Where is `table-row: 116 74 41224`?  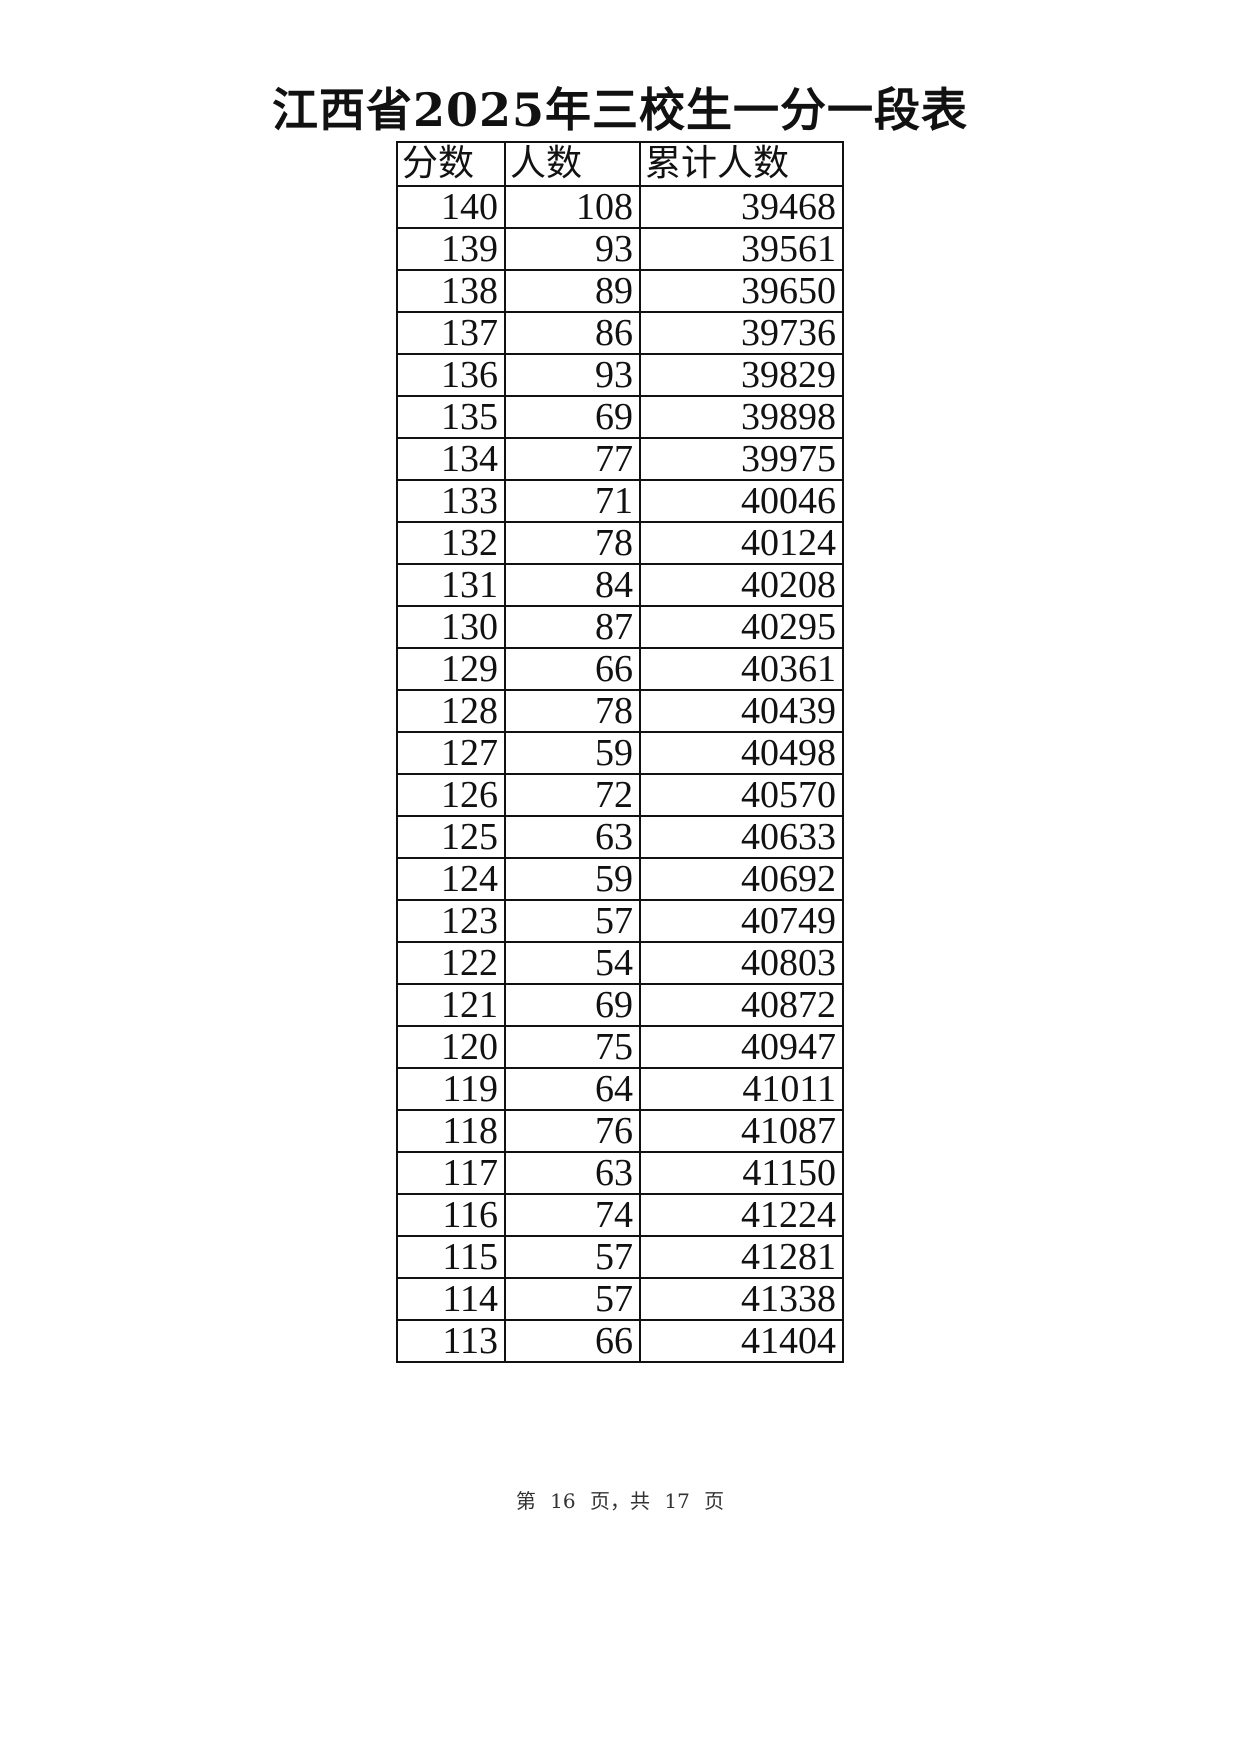
table-row: 116 74 41224 is located at coordinates (620, 1215).